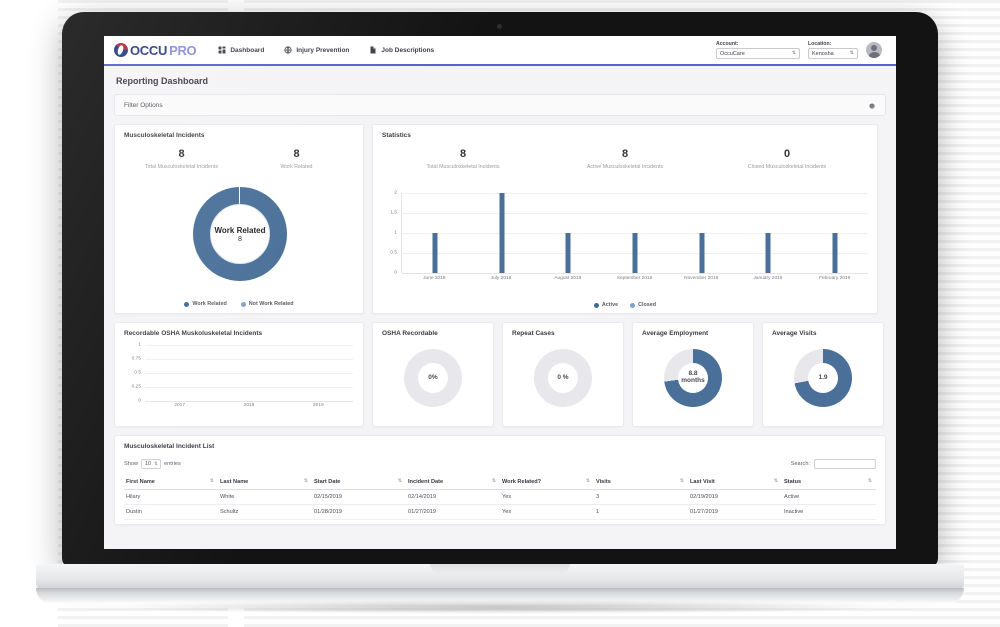  What do you see at coordinates (296, 167) in the screenshot?
I see `stat-caption: Work Related` at bounding box center [296, 167].